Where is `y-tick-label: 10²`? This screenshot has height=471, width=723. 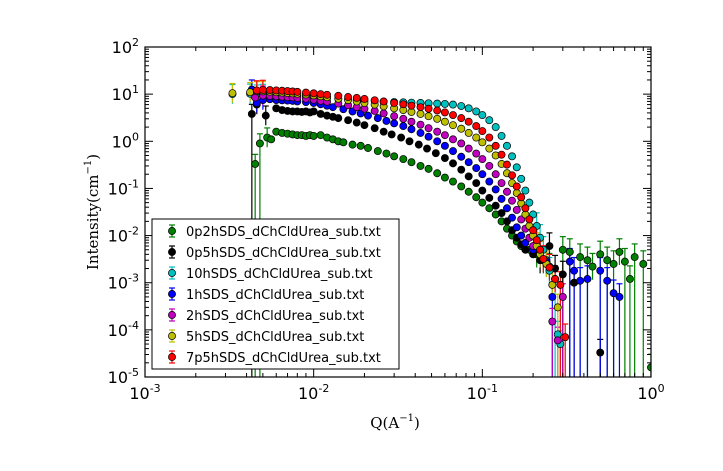
y-tick-label: 10² is located at coordinates (125, 46).